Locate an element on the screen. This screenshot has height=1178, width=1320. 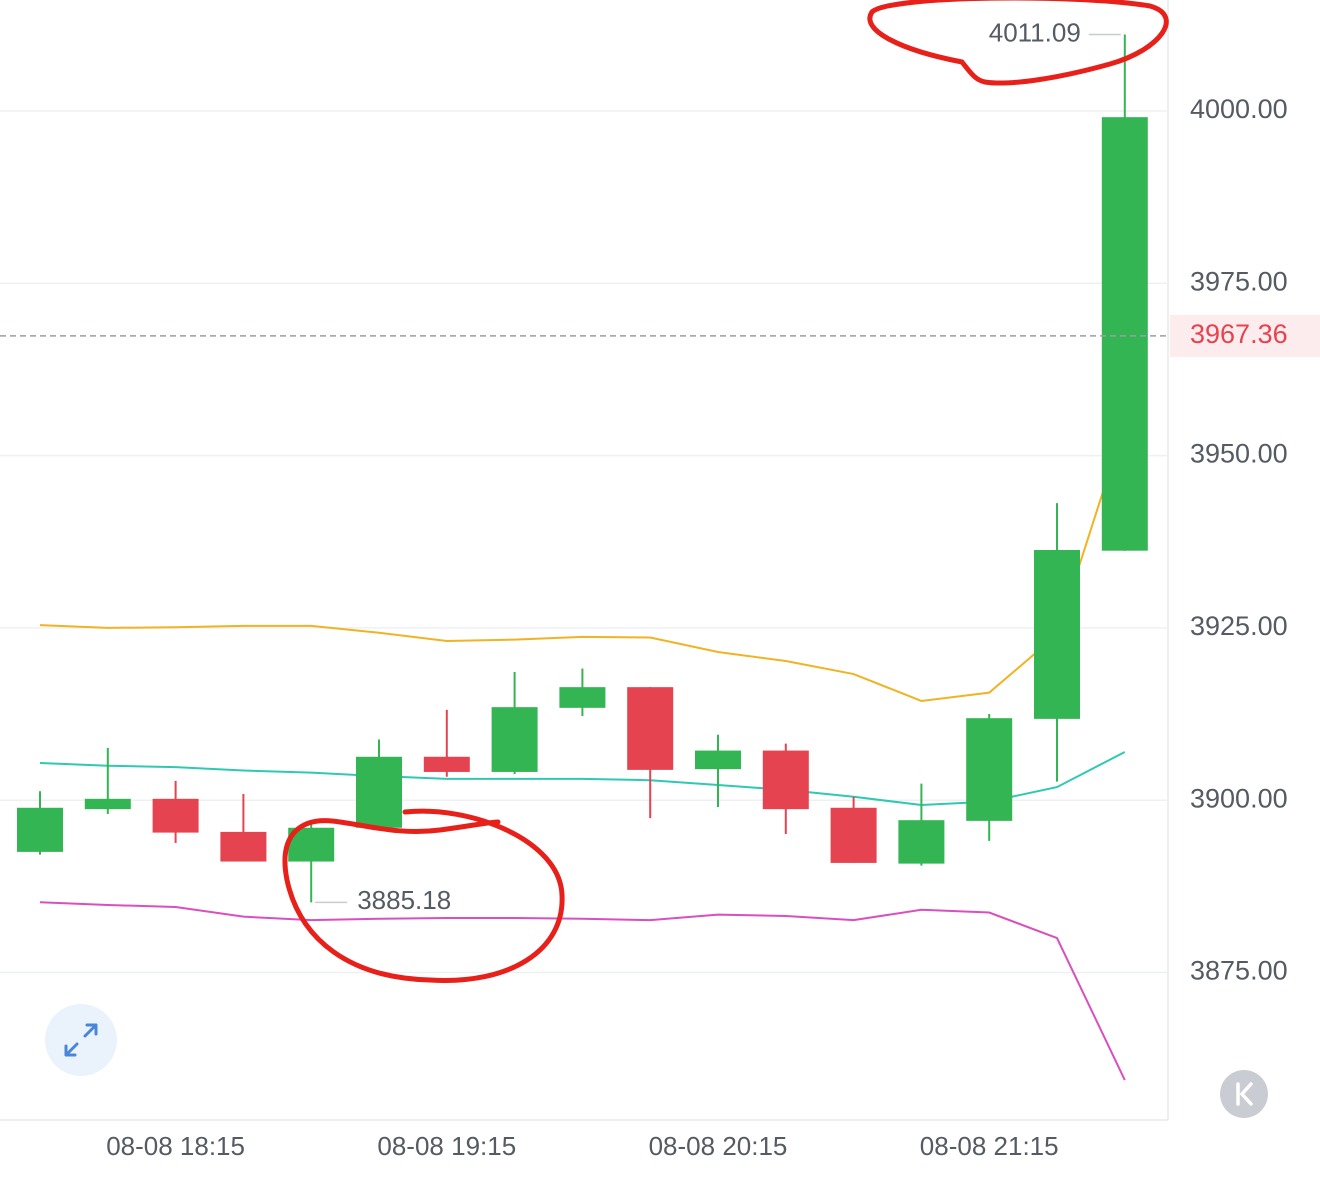
y-tick-label: 3900.00 is located at coordinates (1239, 798).